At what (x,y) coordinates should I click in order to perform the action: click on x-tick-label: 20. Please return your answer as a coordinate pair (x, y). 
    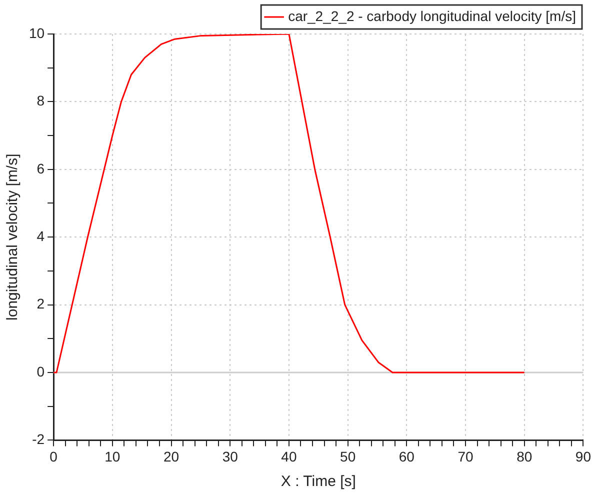
    Looking at the image, I should click on (171, 456).